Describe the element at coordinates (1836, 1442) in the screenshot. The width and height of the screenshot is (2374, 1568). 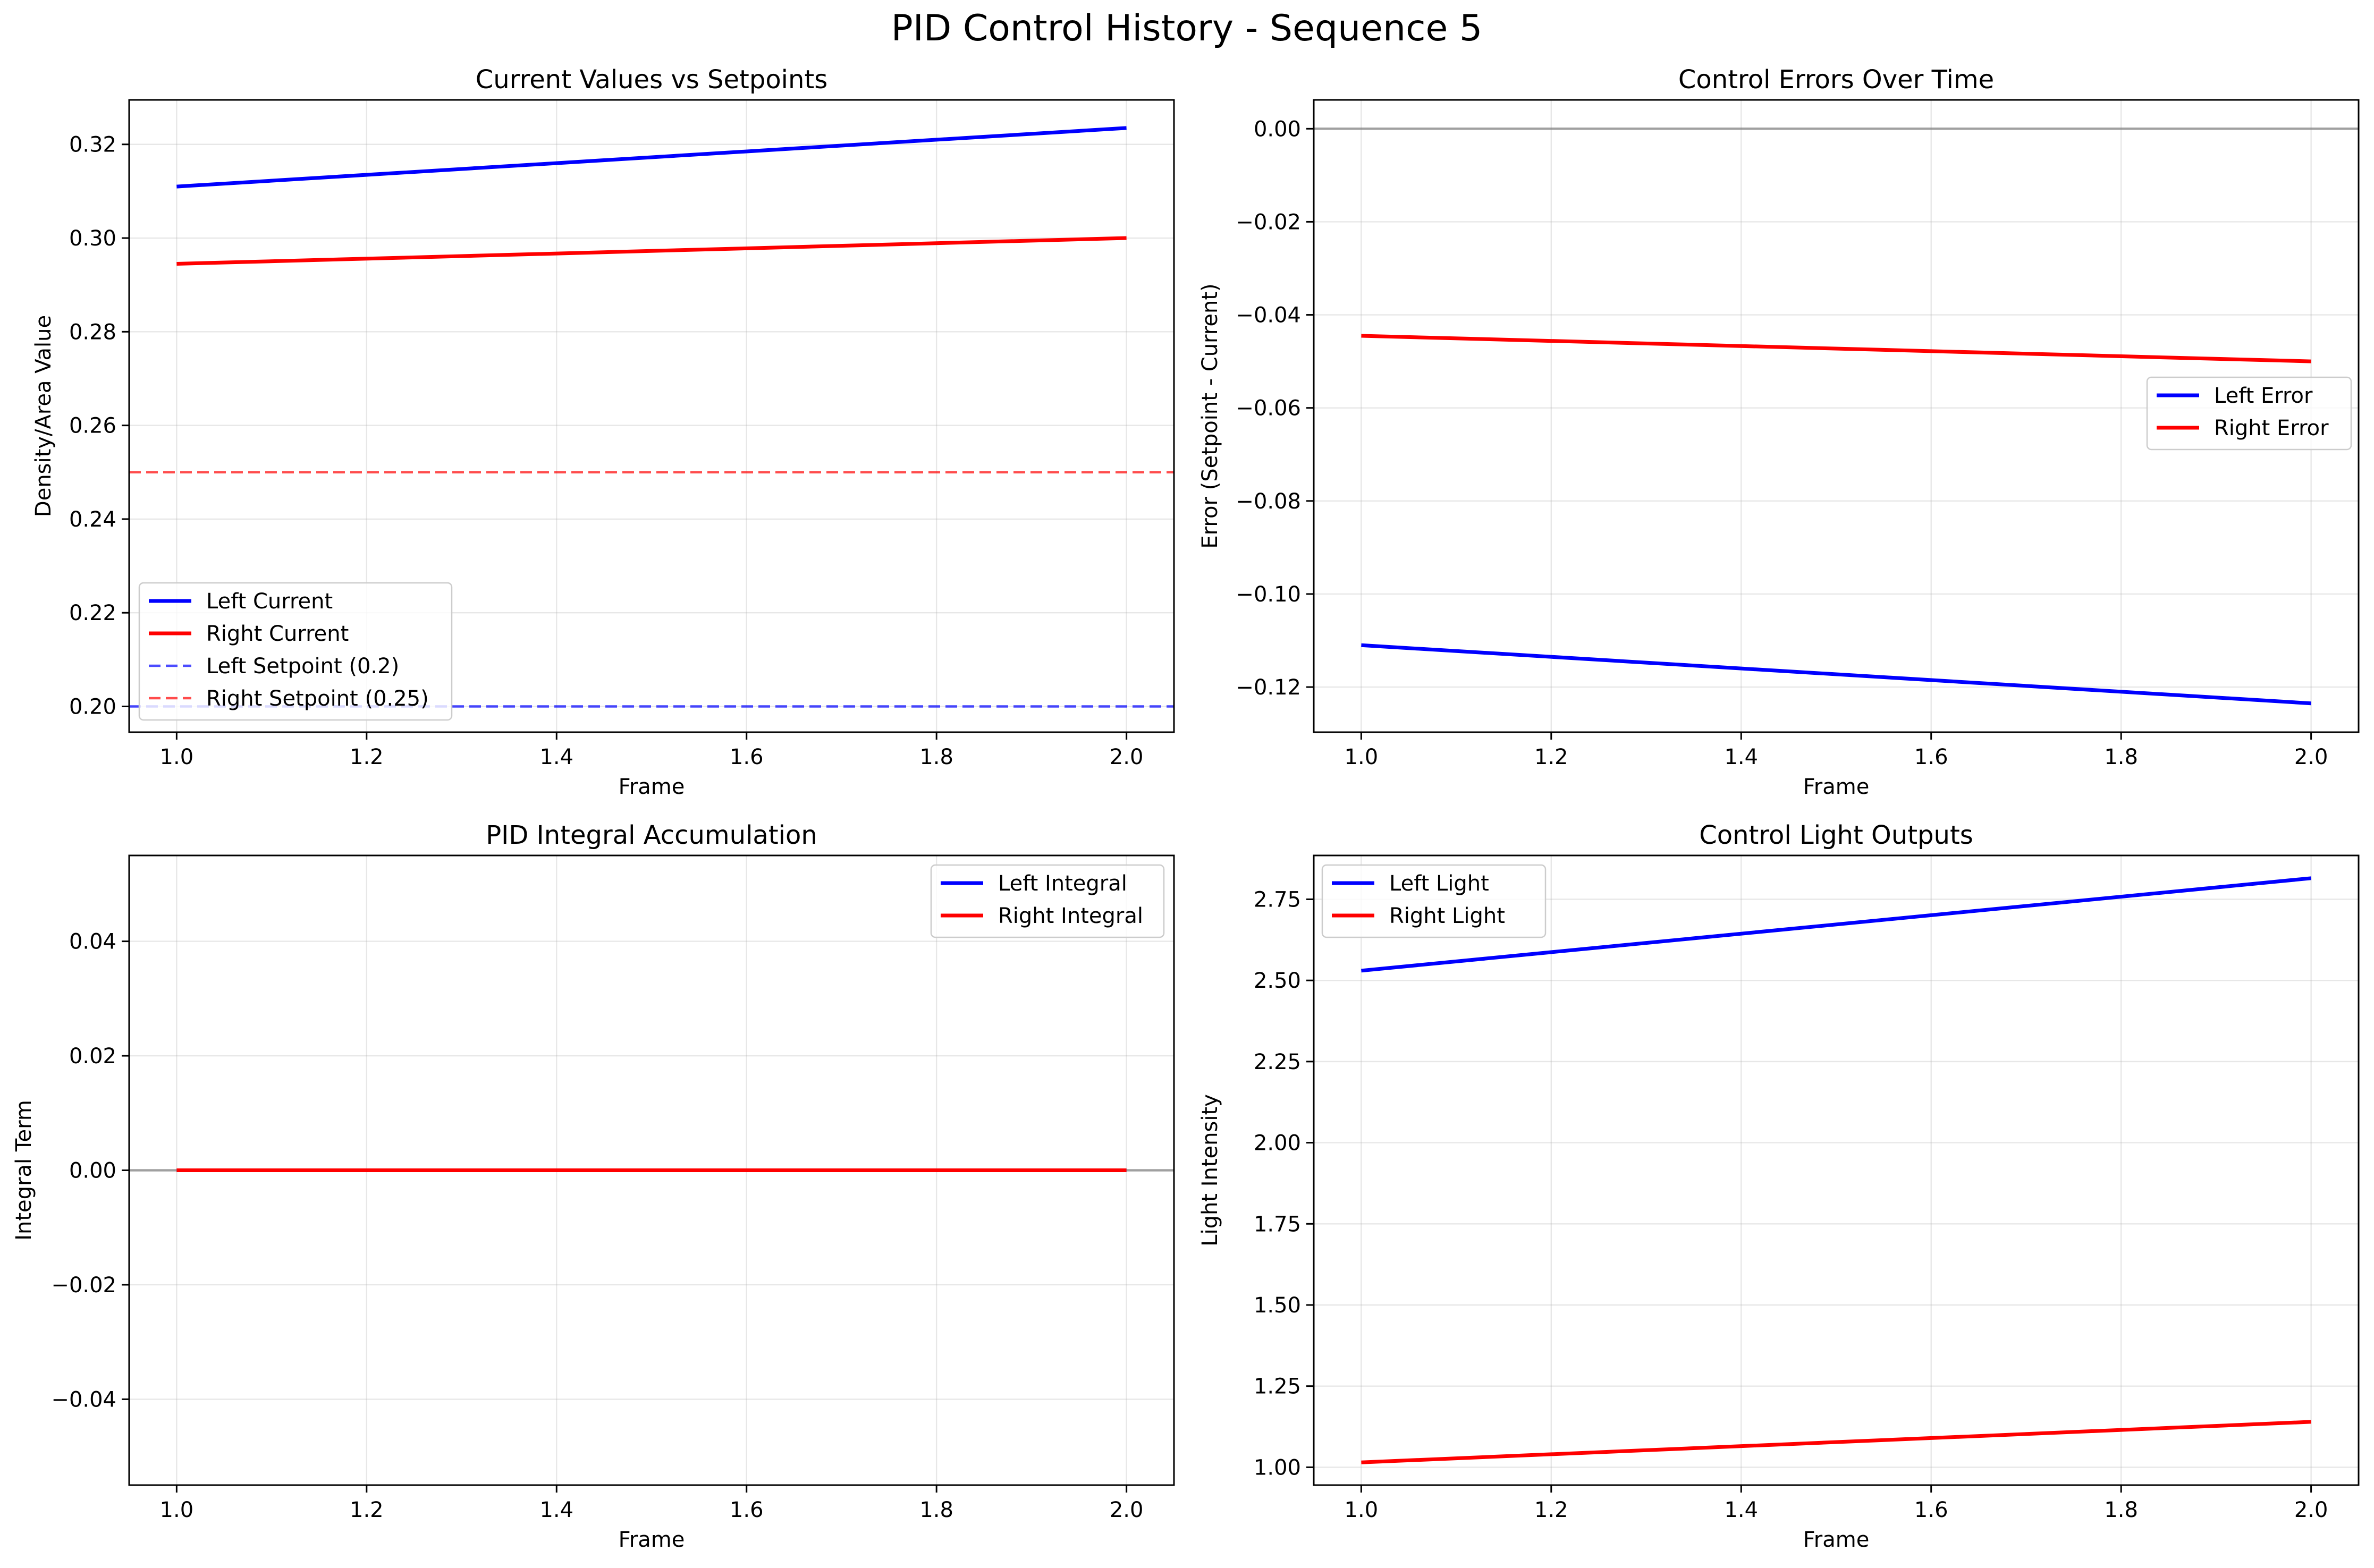
I see `chart-4-series-2-line` at that location.